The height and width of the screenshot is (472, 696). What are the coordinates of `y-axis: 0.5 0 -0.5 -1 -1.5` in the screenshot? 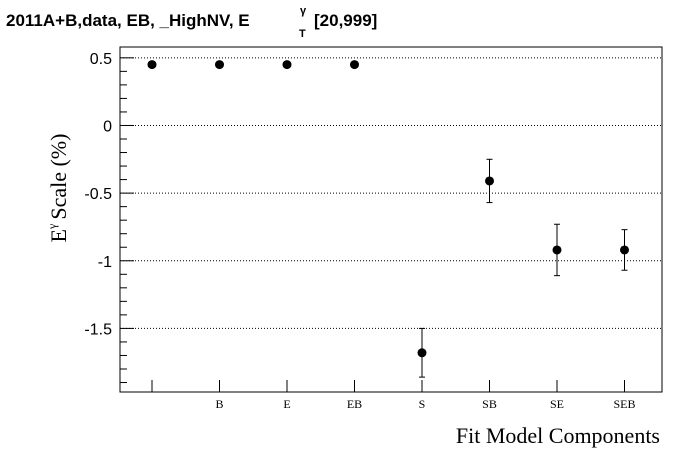 It's located at (109, 217).